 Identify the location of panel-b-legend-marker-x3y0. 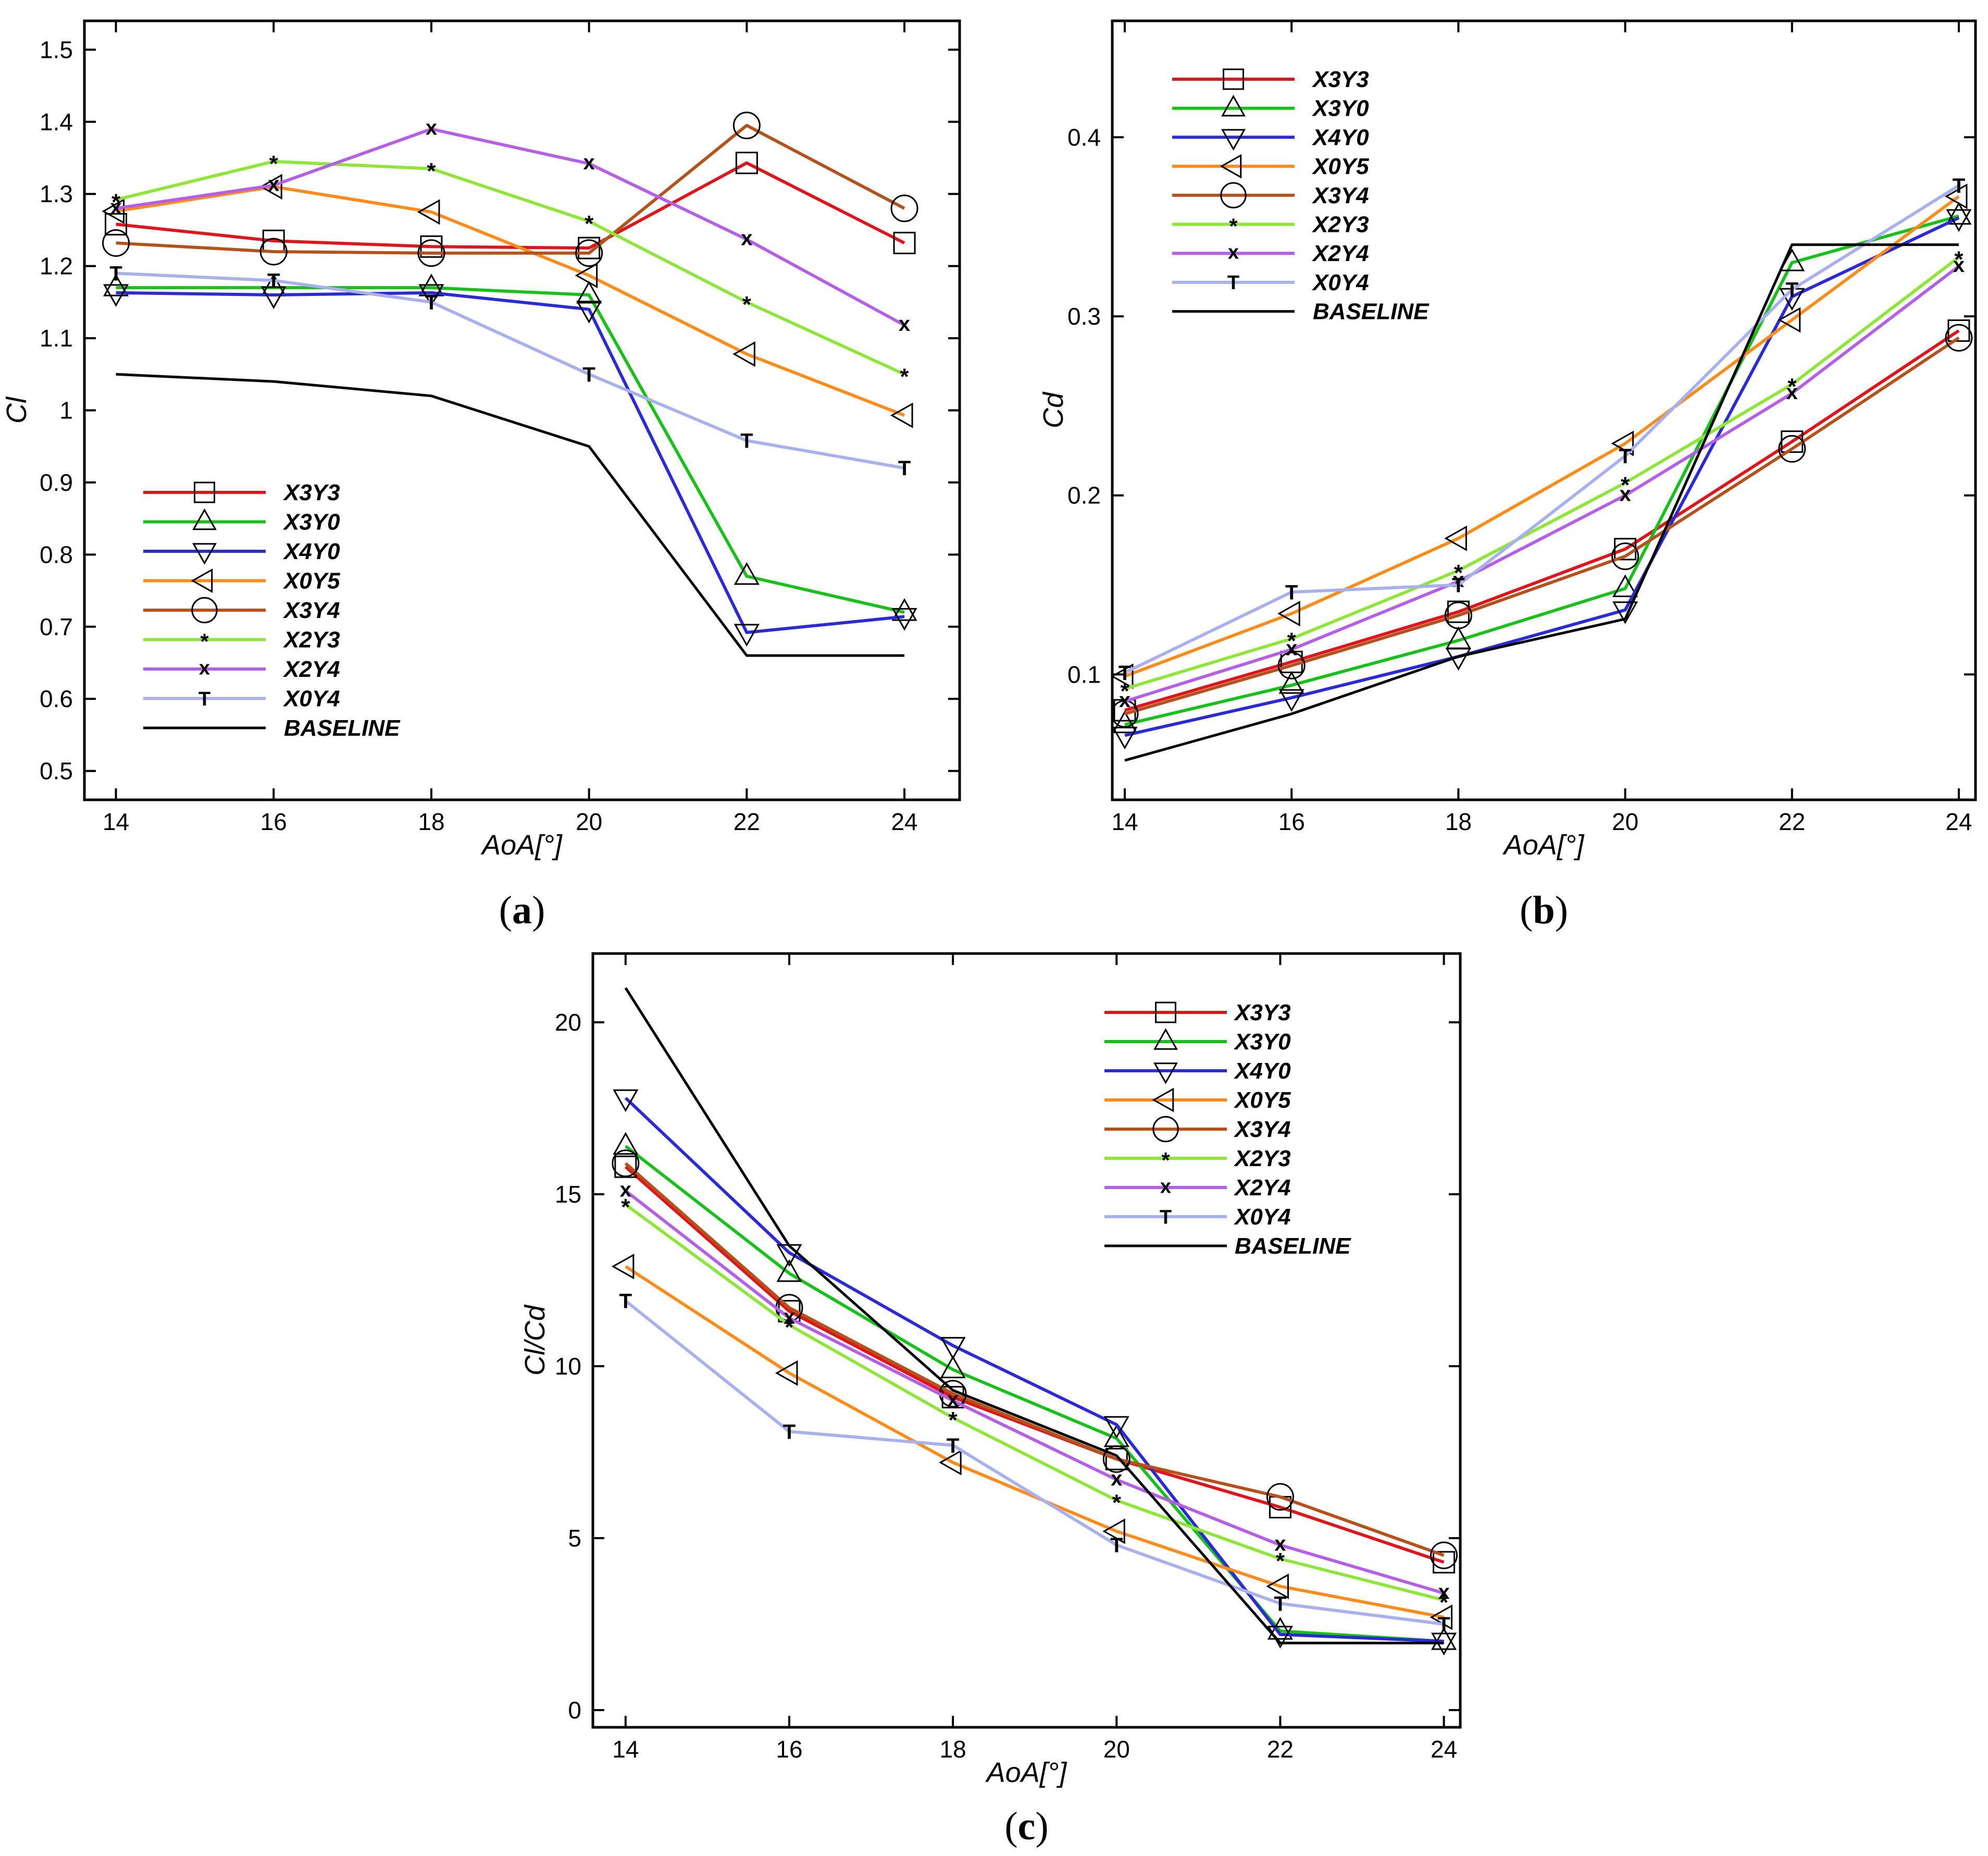
(1233, 106).